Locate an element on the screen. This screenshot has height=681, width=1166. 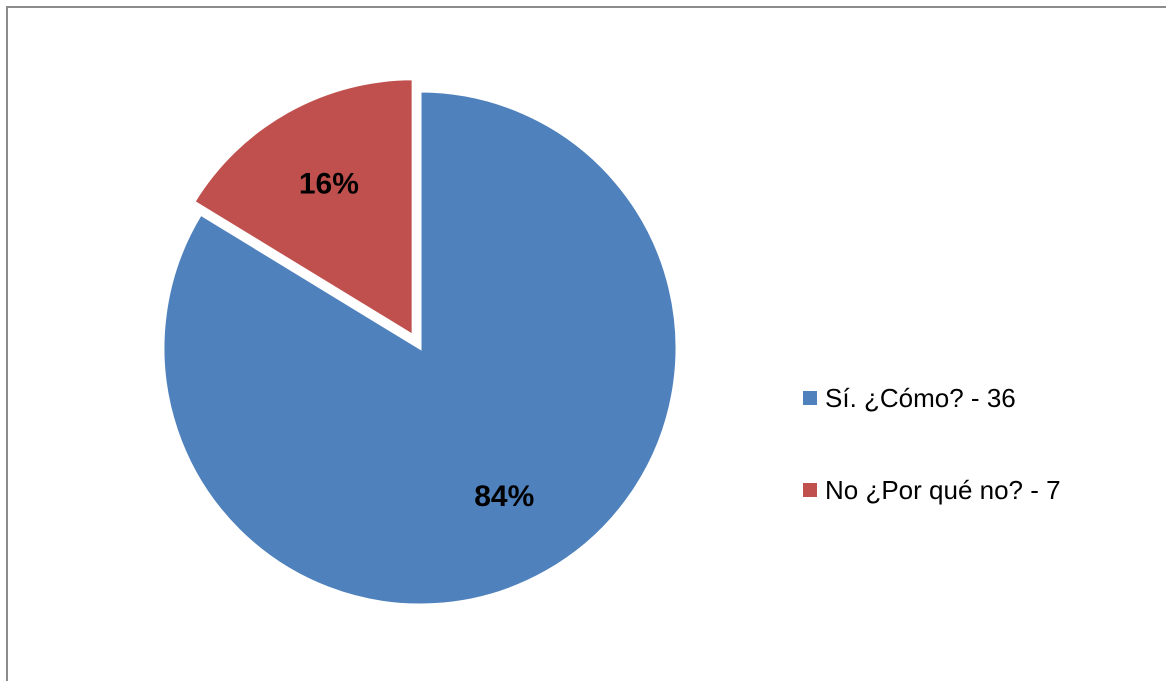
pie-data-label-0: 84% is located at coordinates (504, 496).